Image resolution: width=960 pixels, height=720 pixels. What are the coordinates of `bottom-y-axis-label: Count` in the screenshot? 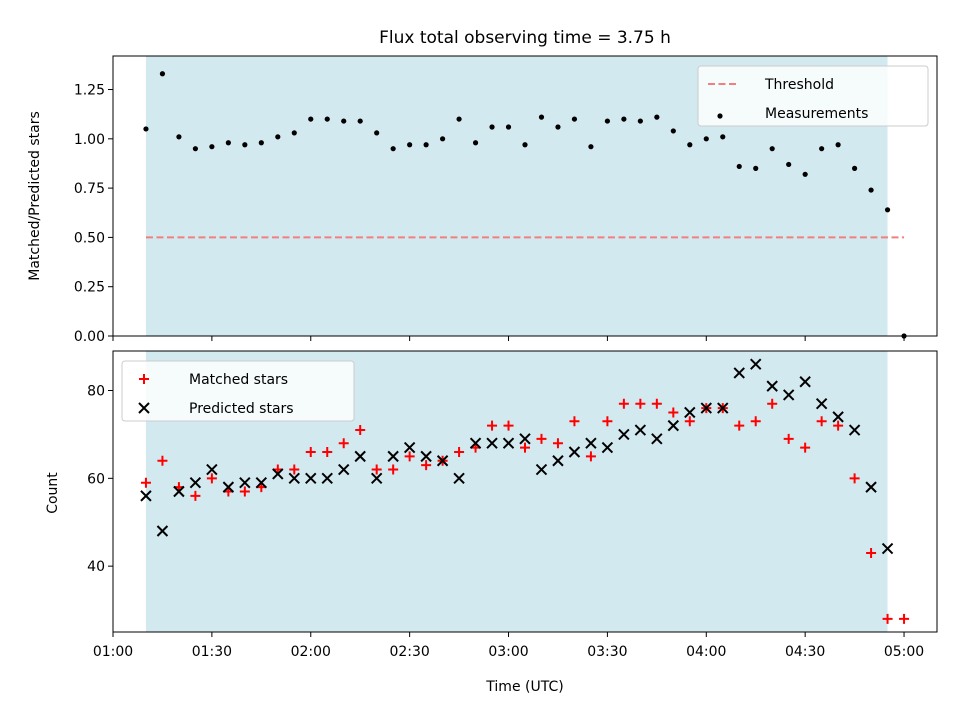 It's located at (53, 493).